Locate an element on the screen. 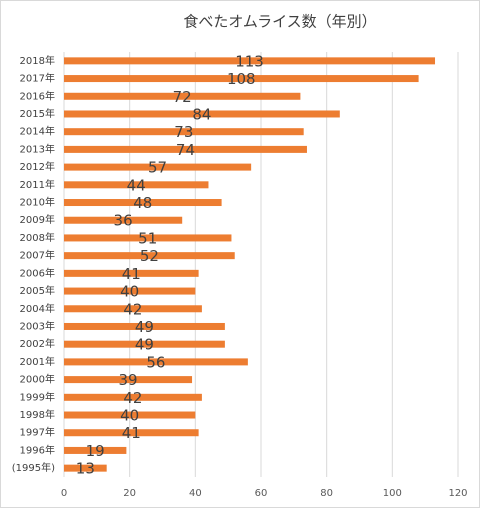 The image size is (481, 509). data-label: 36 is located at coordinates (123, 221).